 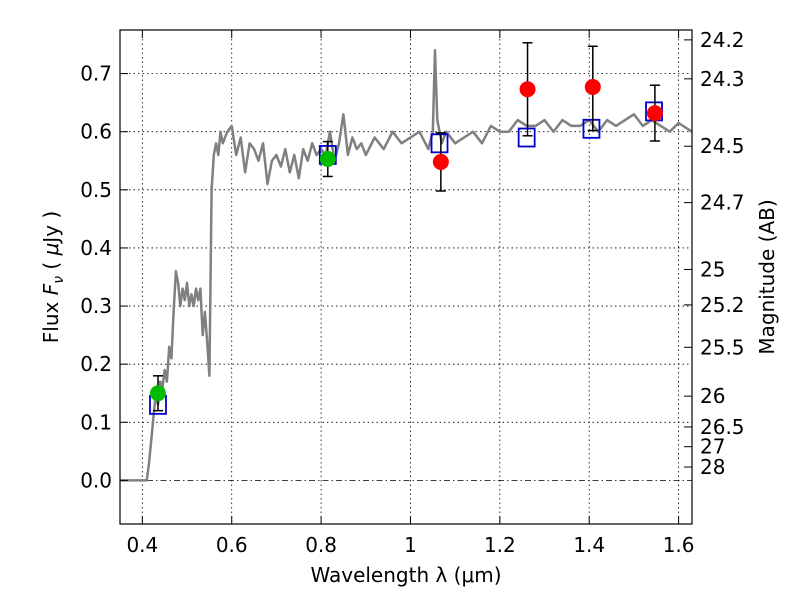 I want to click on x-tick-label: 1, so click(x=410, y=545).